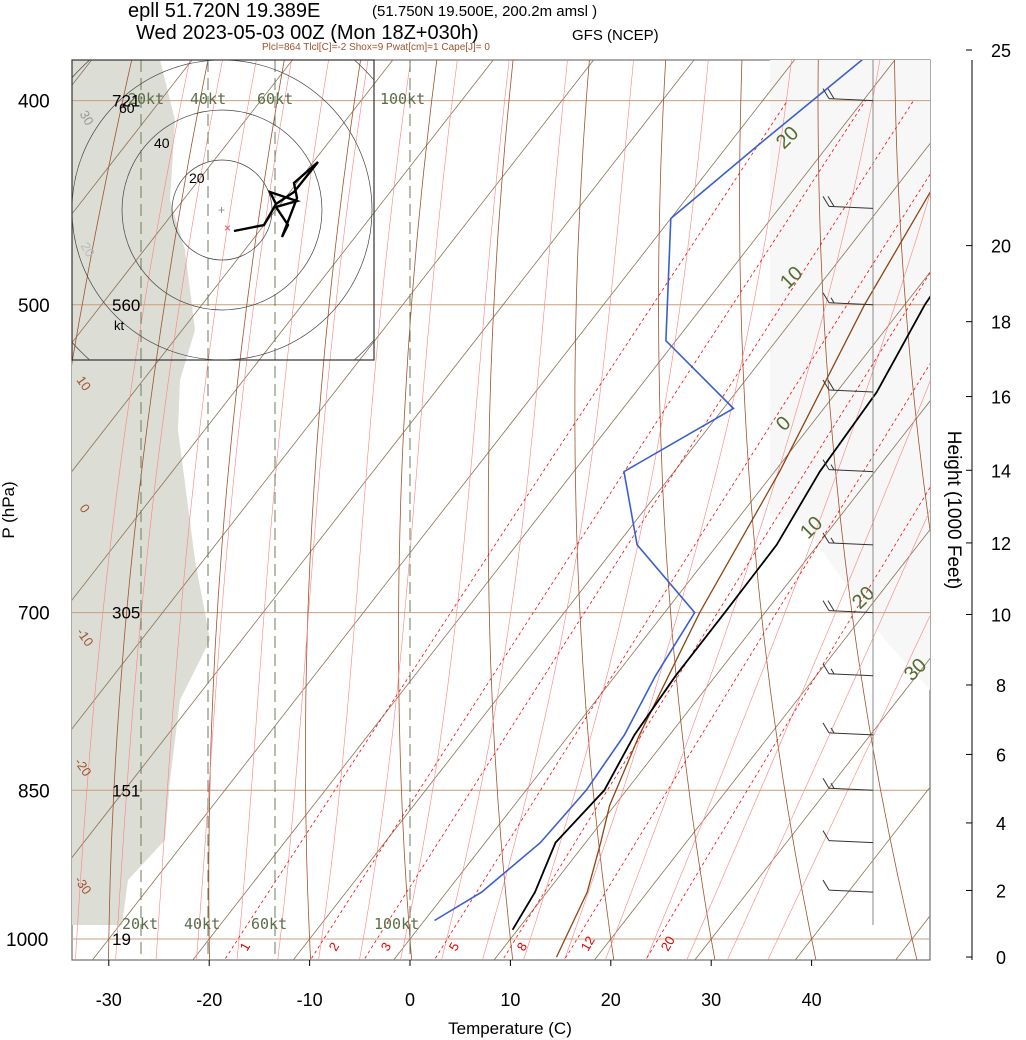  Describe the element at coordinates (27, 940) in the screenshot. I see `pressure-tick-label: 1000` at that location.